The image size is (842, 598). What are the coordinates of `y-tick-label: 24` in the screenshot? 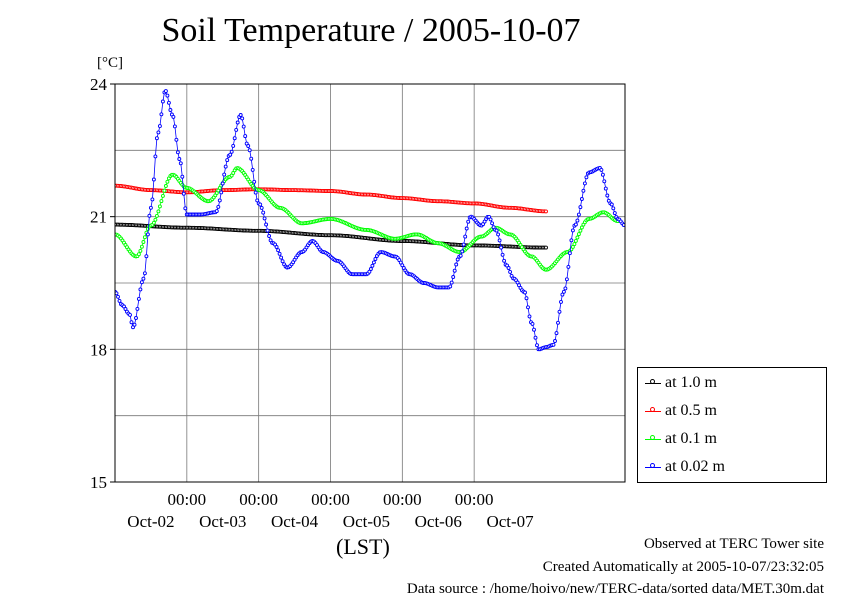 It's located at (99, 84).